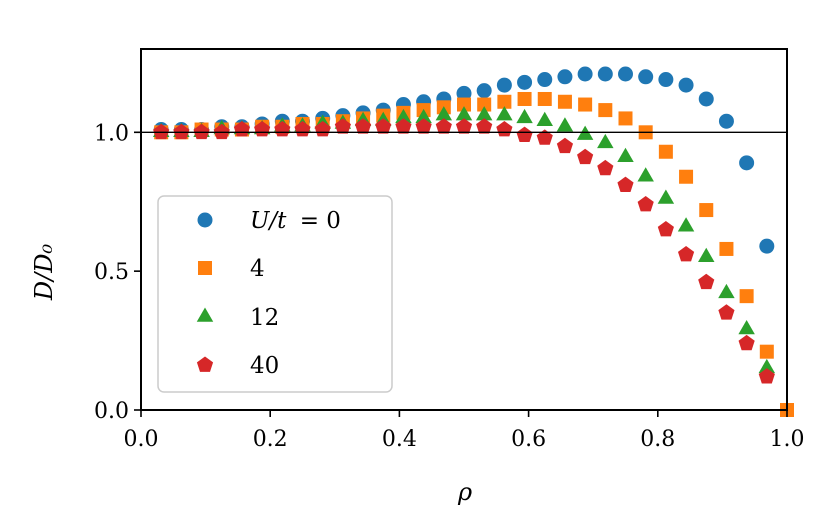  I want to click on x-tick-label: 1.0, so click(787, 439).